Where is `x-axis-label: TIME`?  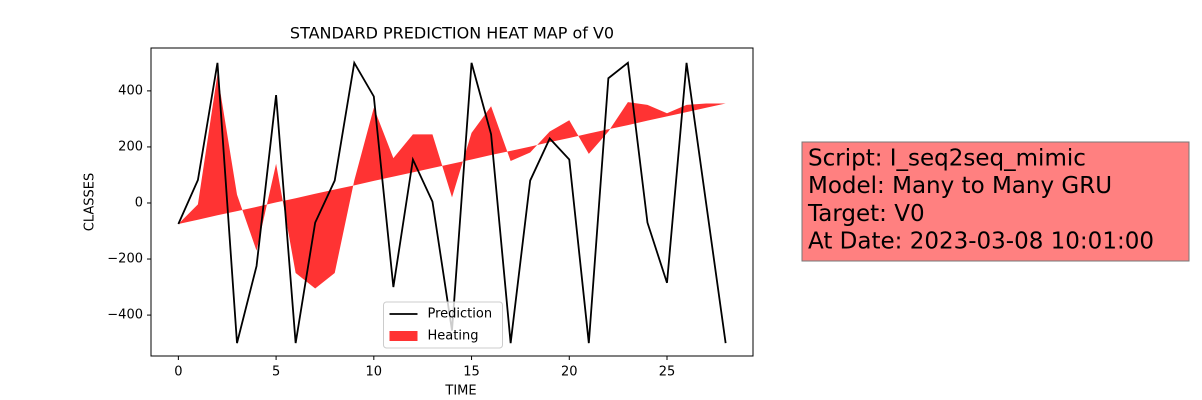
x-axis-label: TIME is located at coordinates (460, 391).